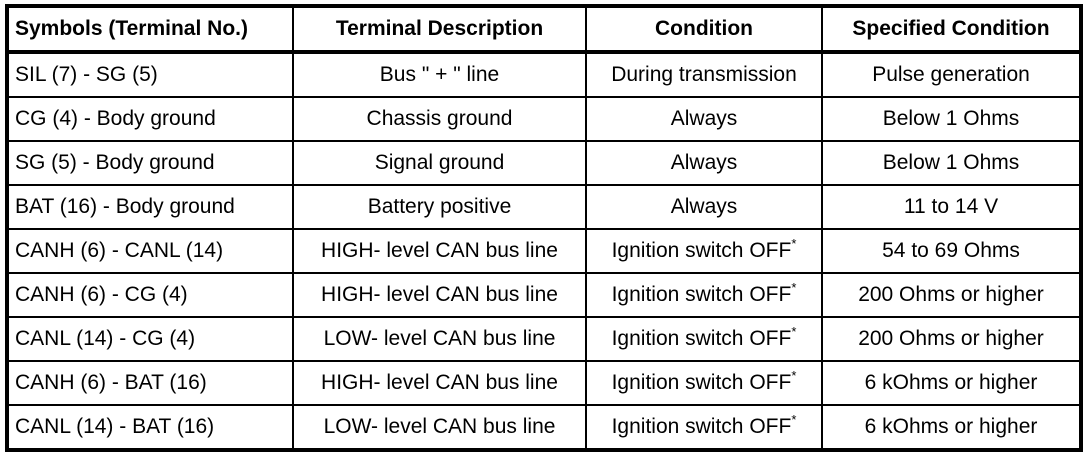 Image resolution: width=1088 pixels, height=452 pixels. Describe the element at coordinates (150, 339) in the screenshot. I see `symbols-cell: CANL (14) - CG (4)` at that location.